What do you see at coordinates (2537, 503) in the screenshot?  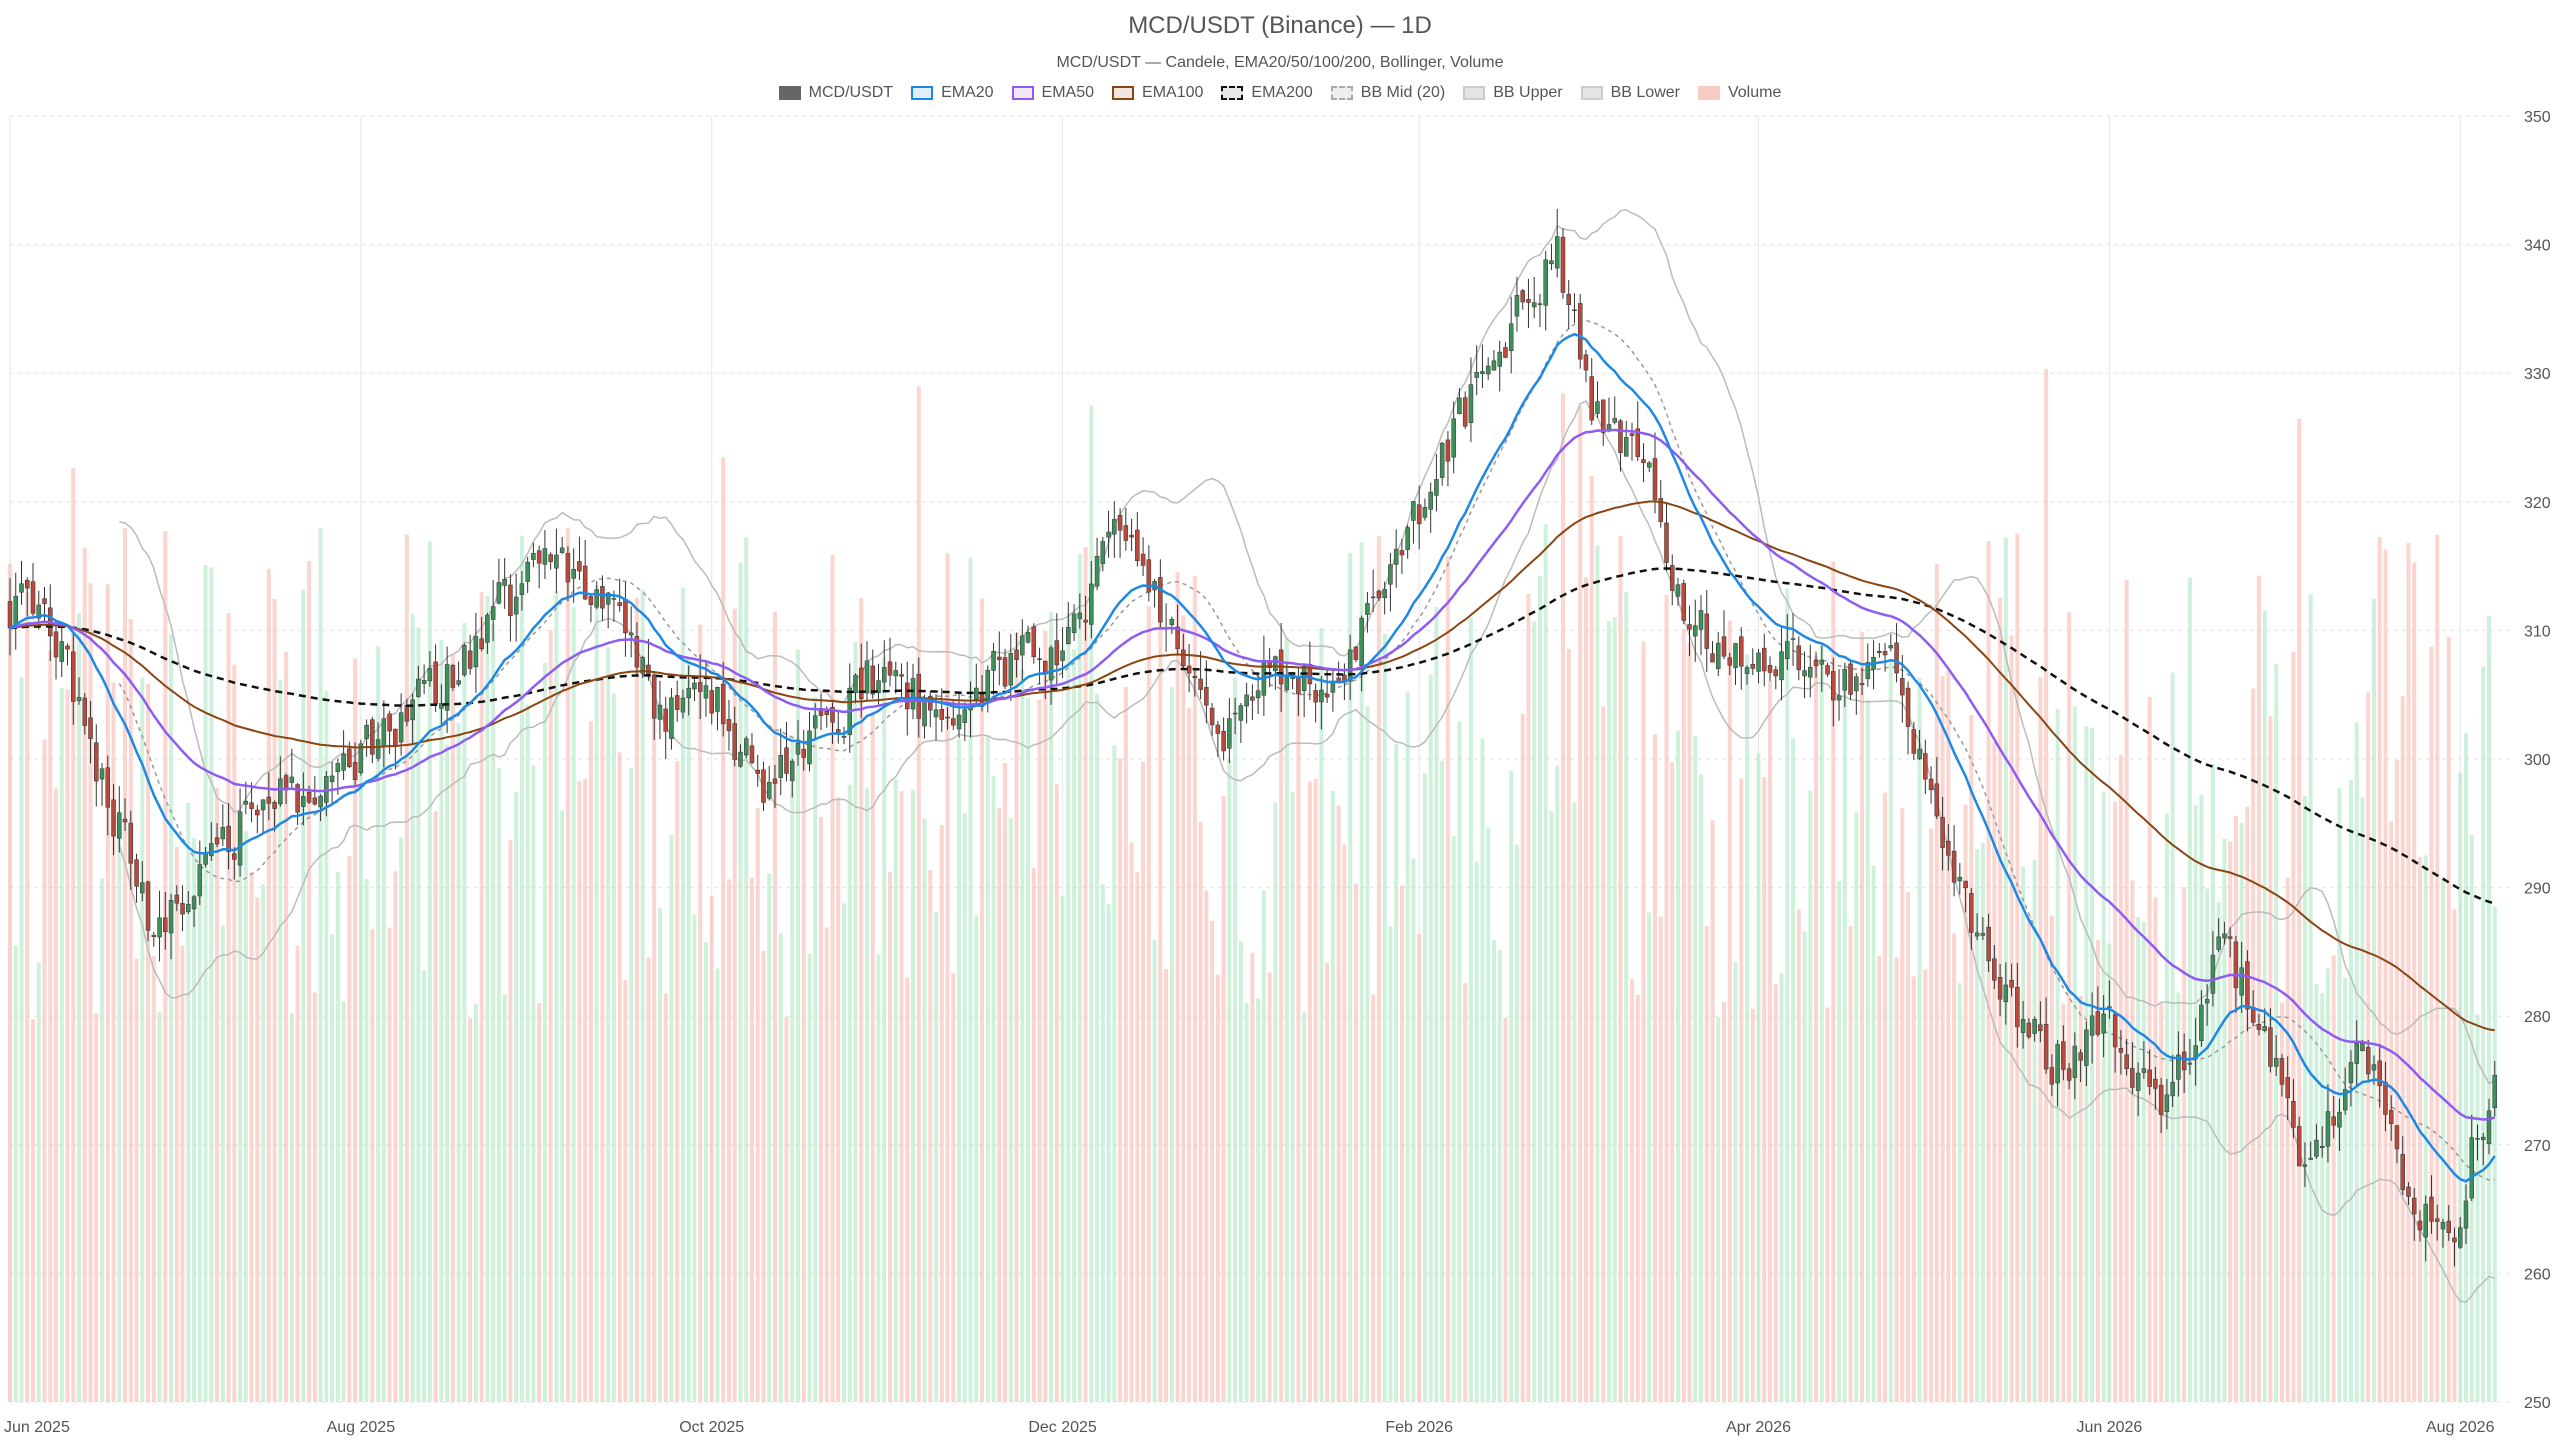 I see `y-tick-label: 320` at bounding box center [2537, 503].